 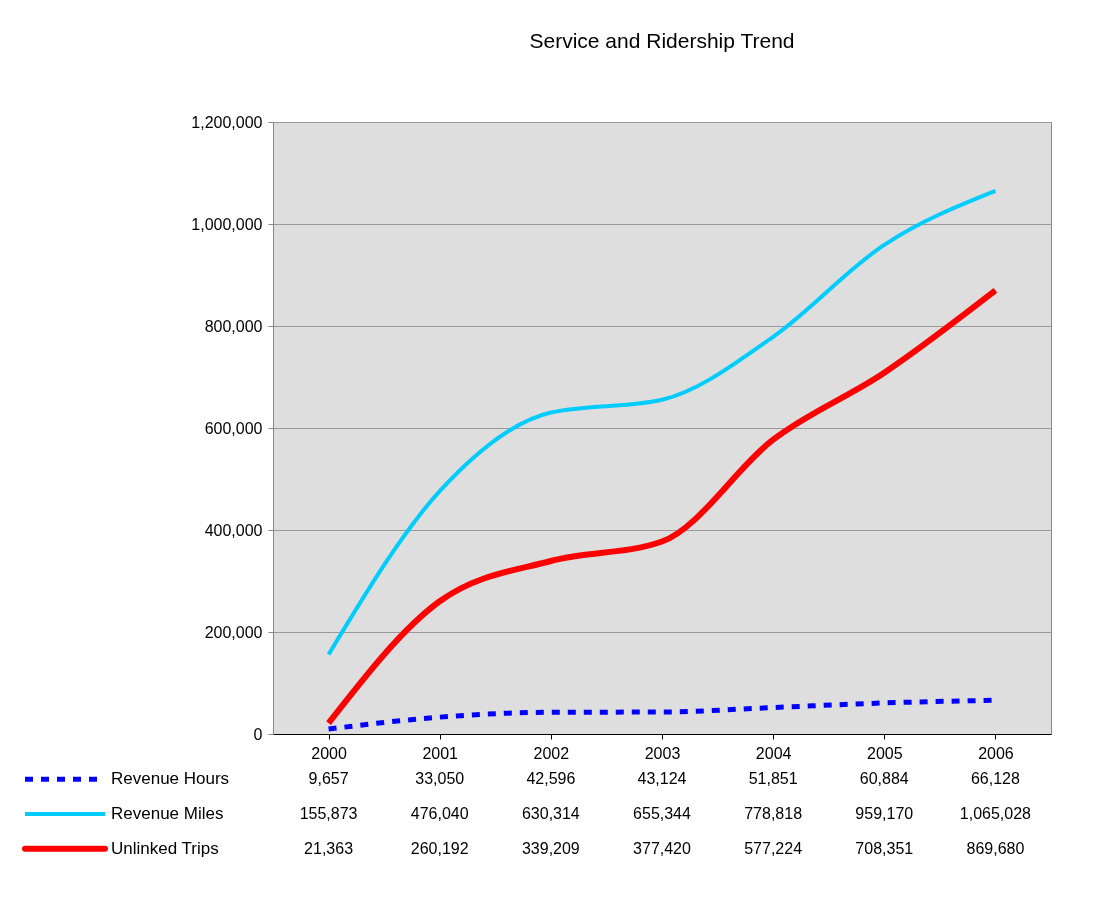 I want to click on data-label: 708,351, so click(x=884, y=848).